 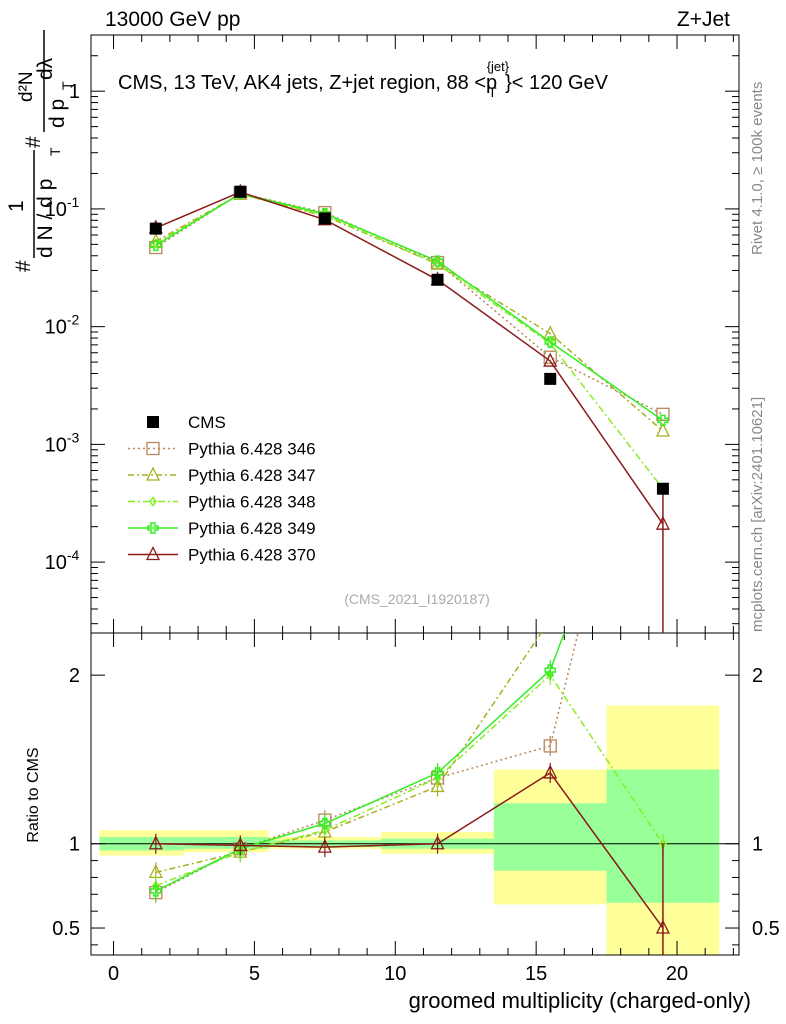 What do you see at coordinates (757, 676) in the screenshot?
I see `ratio-y-tick-label-right: 2` at bounding box center [757, 676].